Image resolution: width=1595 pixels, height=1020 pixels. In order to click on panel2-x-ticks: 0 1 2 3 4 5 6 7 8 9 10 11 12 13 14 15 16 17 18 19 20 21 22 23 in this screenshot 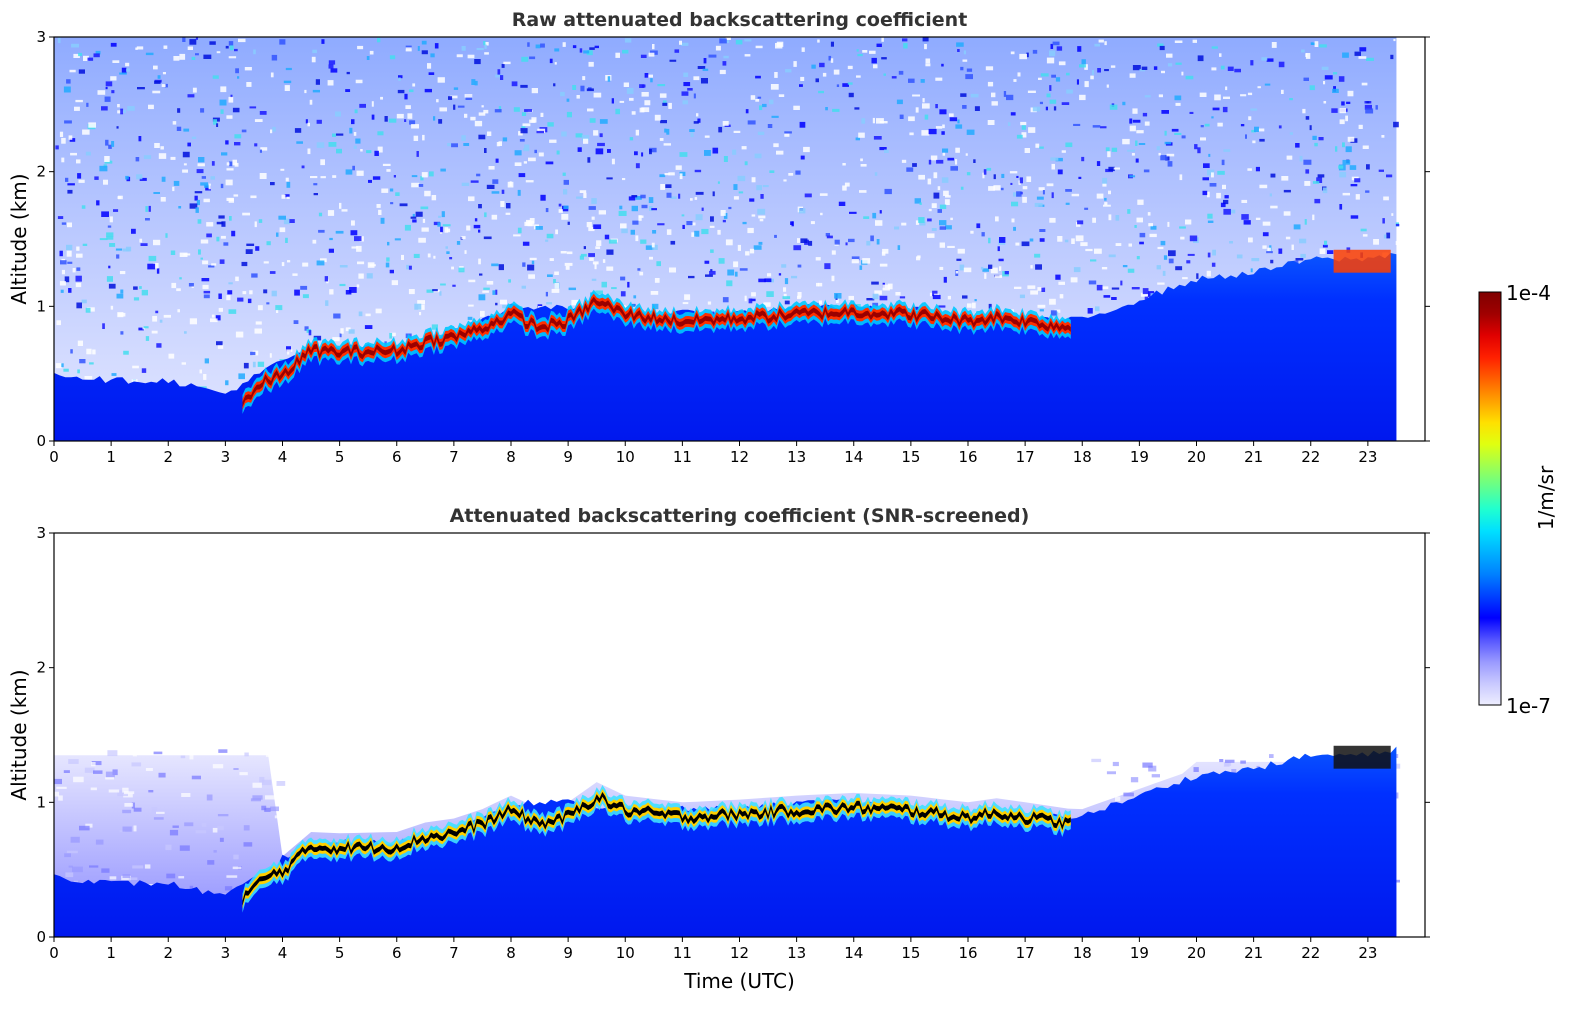, I will do `click(713, 949)`.